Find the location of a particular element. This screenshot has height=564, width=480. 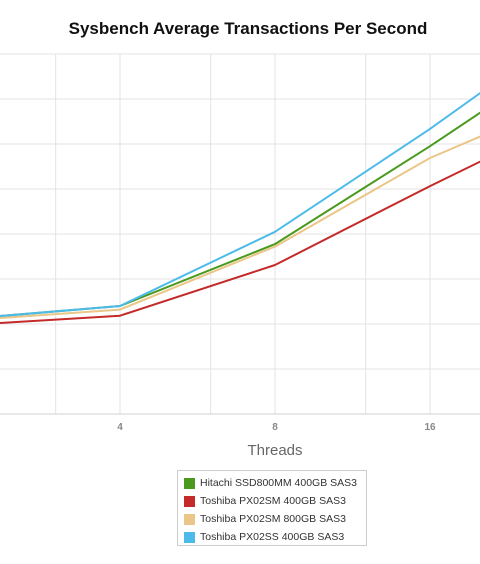

legend-label: Hitachi SSD800MM 400GB SAS3 is located at coordinates (278, 483).